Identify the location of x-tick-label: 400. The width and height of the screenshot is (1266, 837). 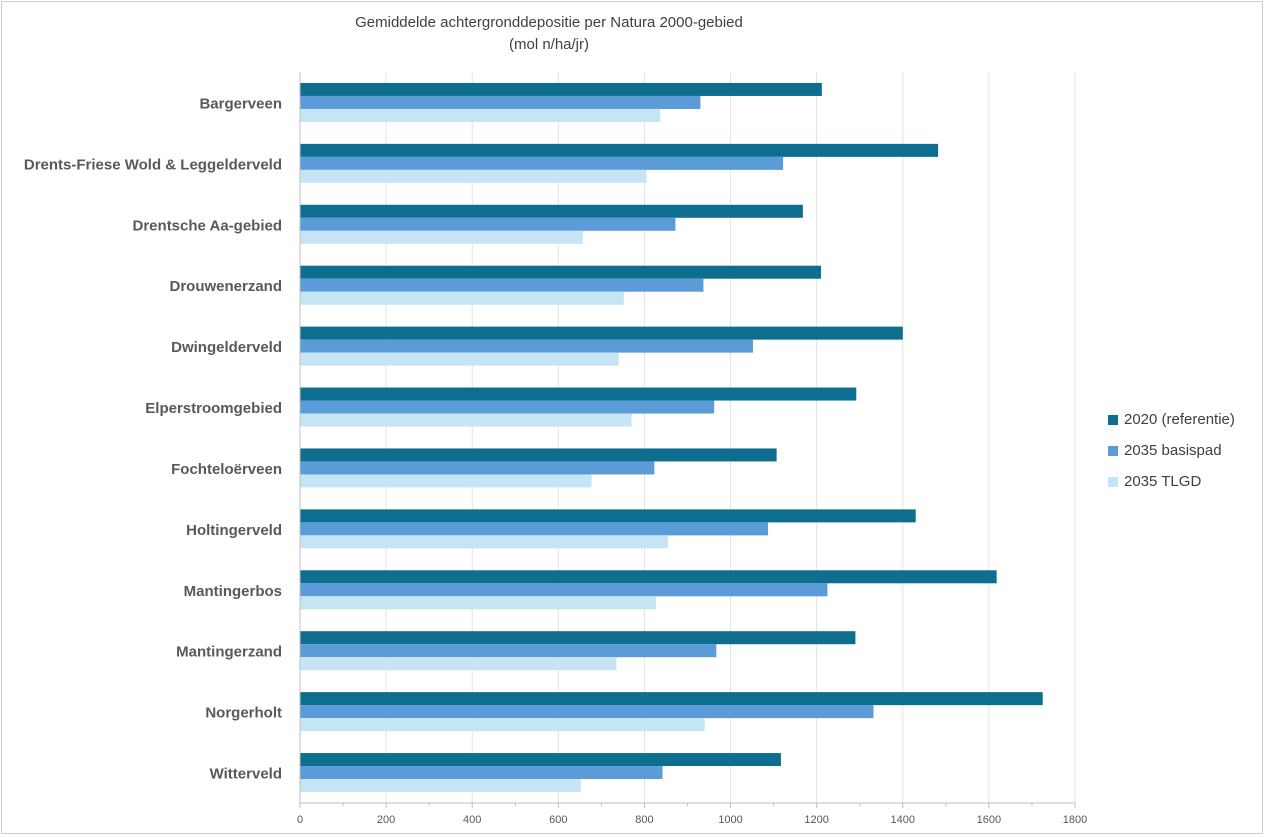
(472, 820).